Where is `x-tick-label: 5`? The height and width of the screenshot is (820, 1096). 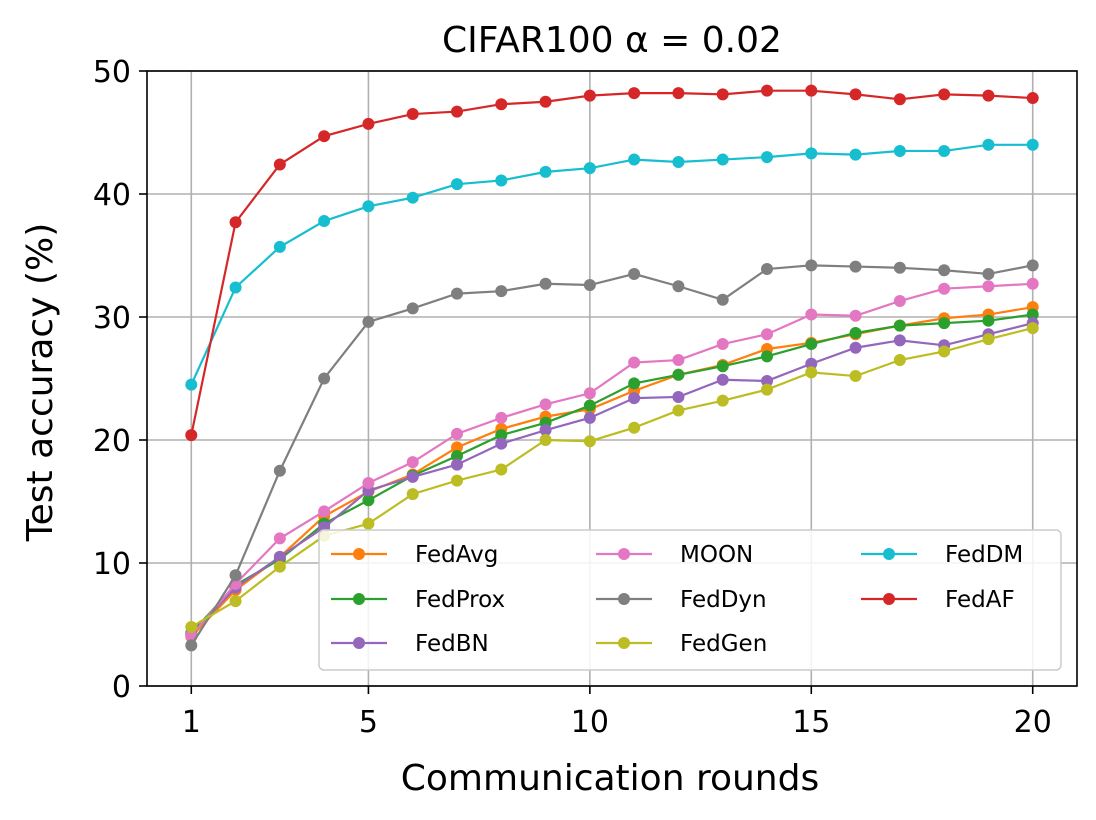
x-tick-label: 5 is located at coordinates (368, 722).